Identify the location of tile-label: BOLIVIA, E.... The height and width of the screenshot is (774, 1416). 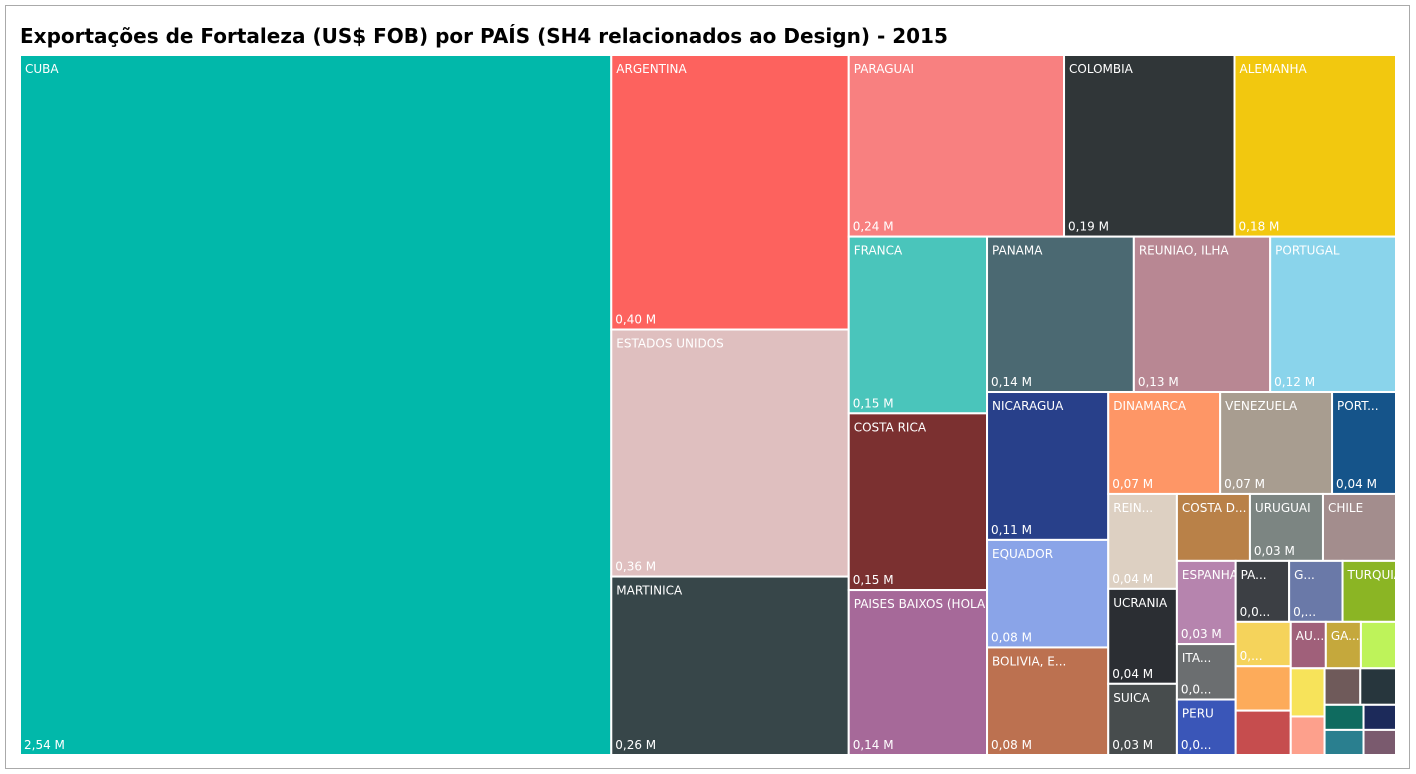
(1029, 661).